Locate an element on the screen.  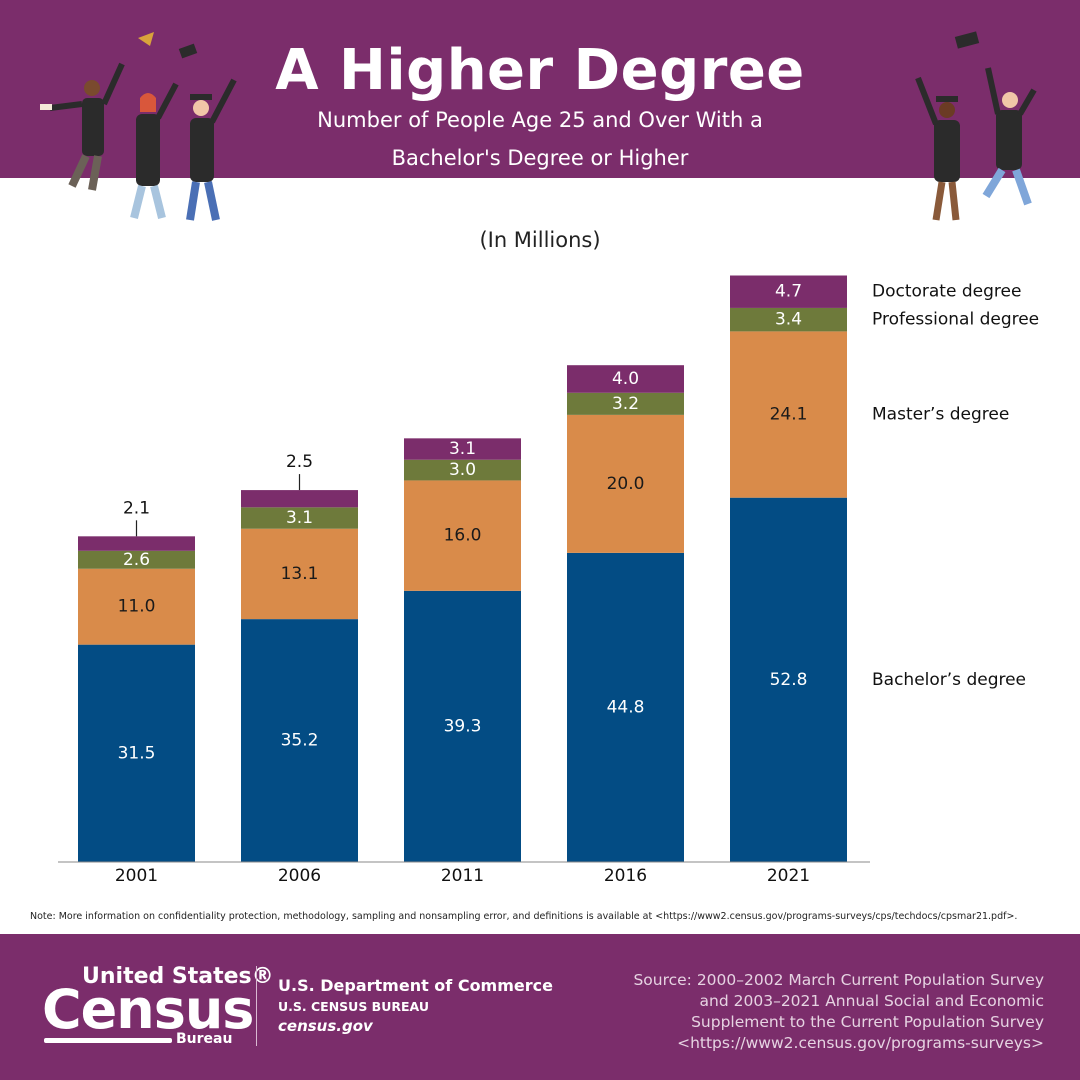
data-label: 3.2 is located at coordinates (625, 404).